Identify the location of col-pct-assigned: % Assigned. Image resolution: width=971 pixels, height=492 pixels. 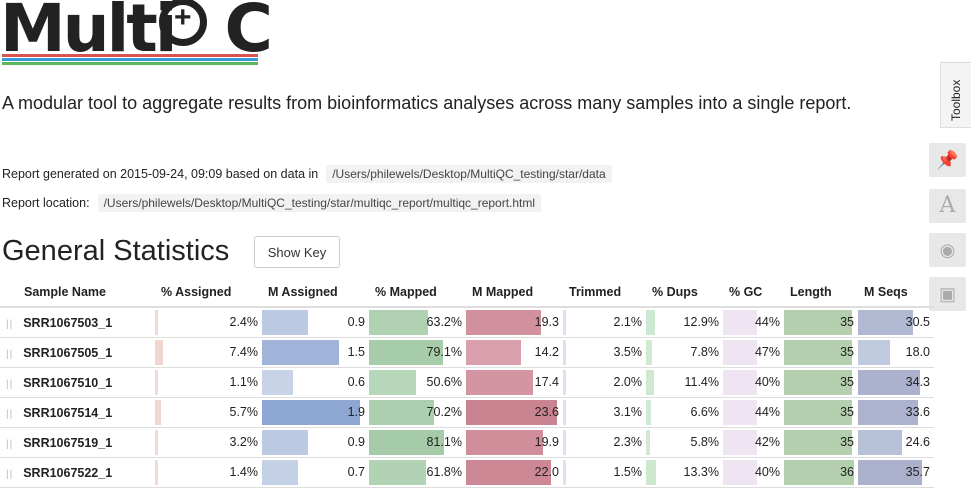
(208, 293).